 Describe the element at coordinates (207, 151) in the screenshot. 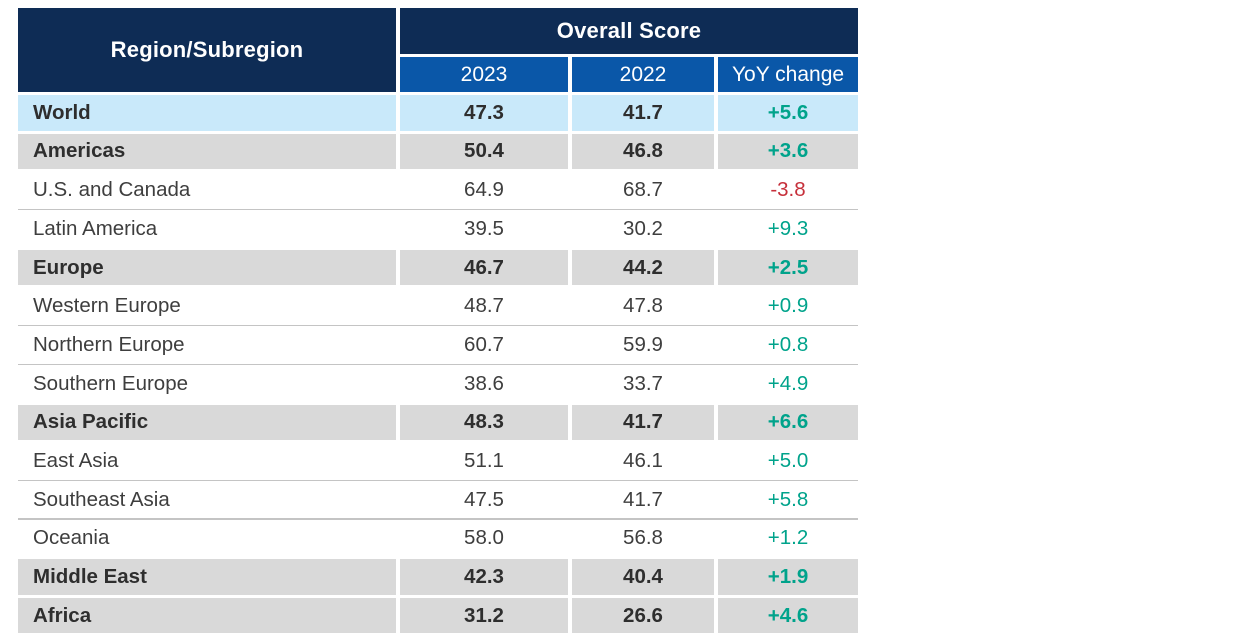

I see `region-name: Americas` at that location.